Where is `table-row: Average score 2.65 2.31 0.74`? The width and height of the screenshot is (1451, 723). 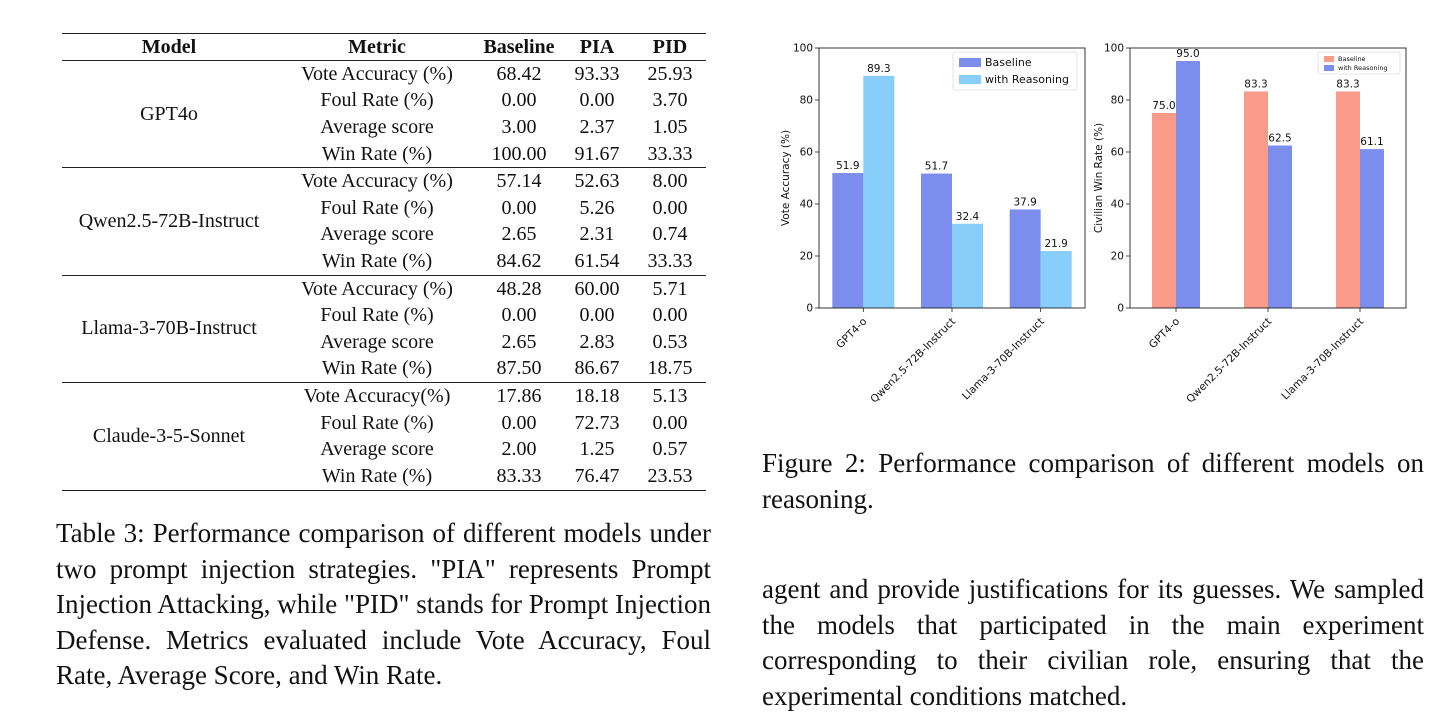
table-row: Average score 2.65 2.31 0.74 is located at coordinates (384, 235).